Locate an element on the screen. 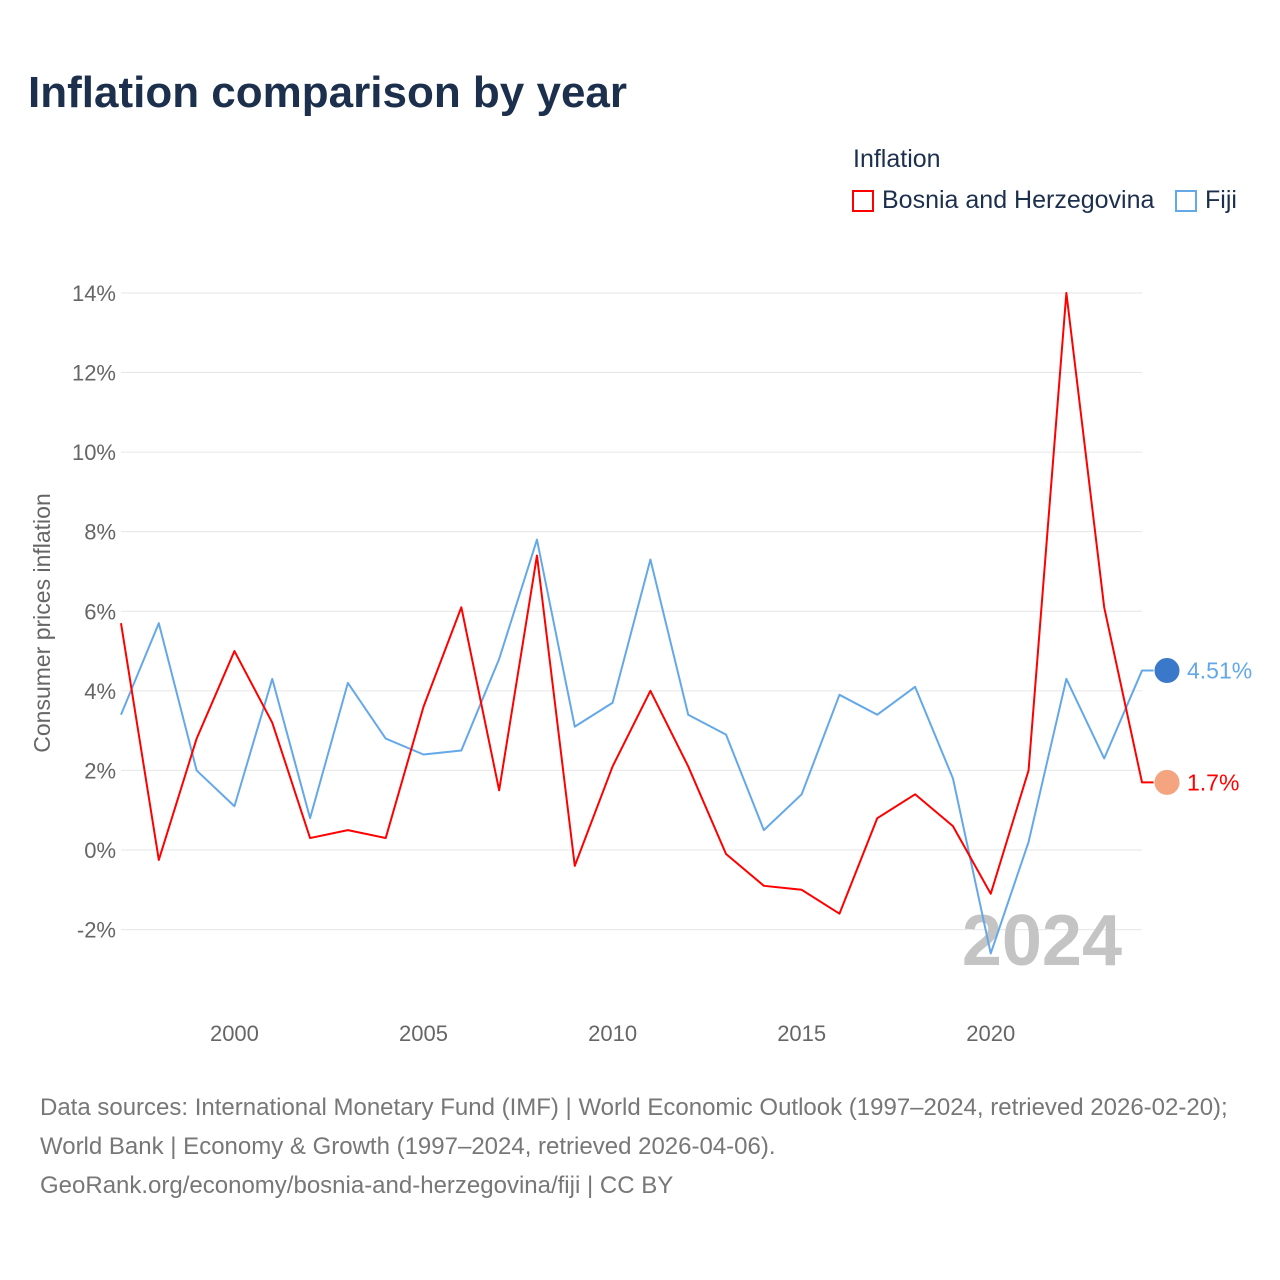 The image size is (1280, 1280). x-tick-label: 2015 is located at coordinates (801, 1033).